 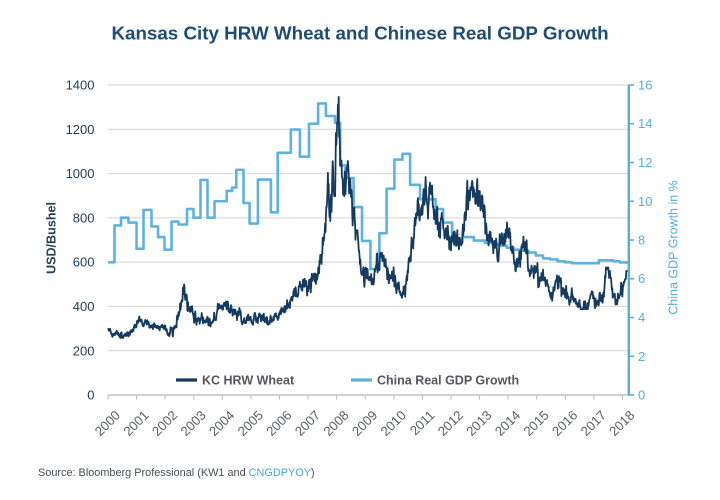 I want to click on svg-text: 2009, so click(x=364, y=423).